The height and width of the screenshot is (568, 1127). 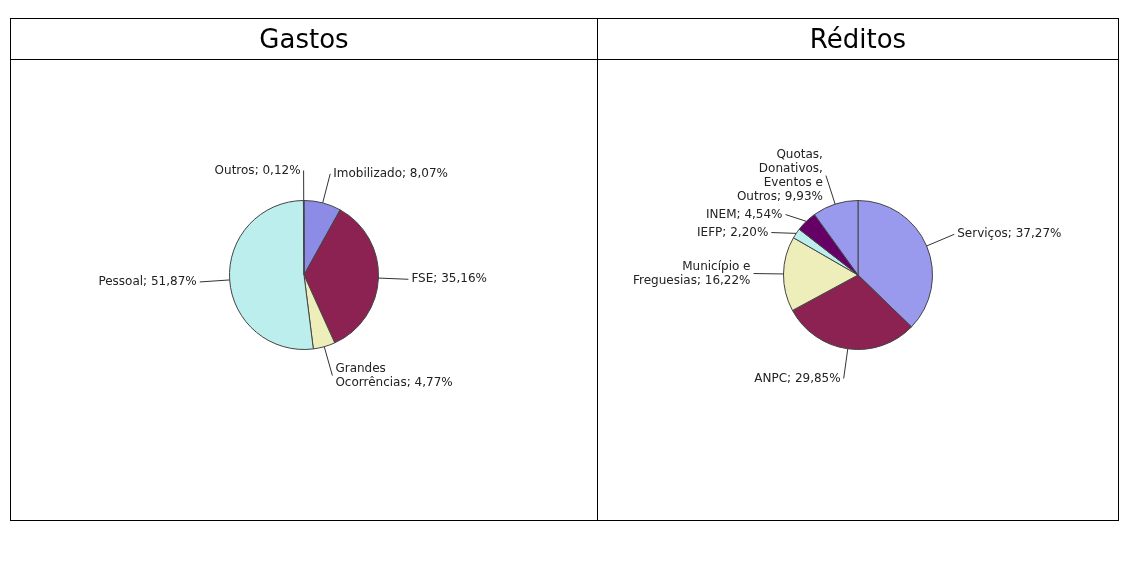 I want to click on slice-label: FSE; 35,16%, so click(x=449, y=278).